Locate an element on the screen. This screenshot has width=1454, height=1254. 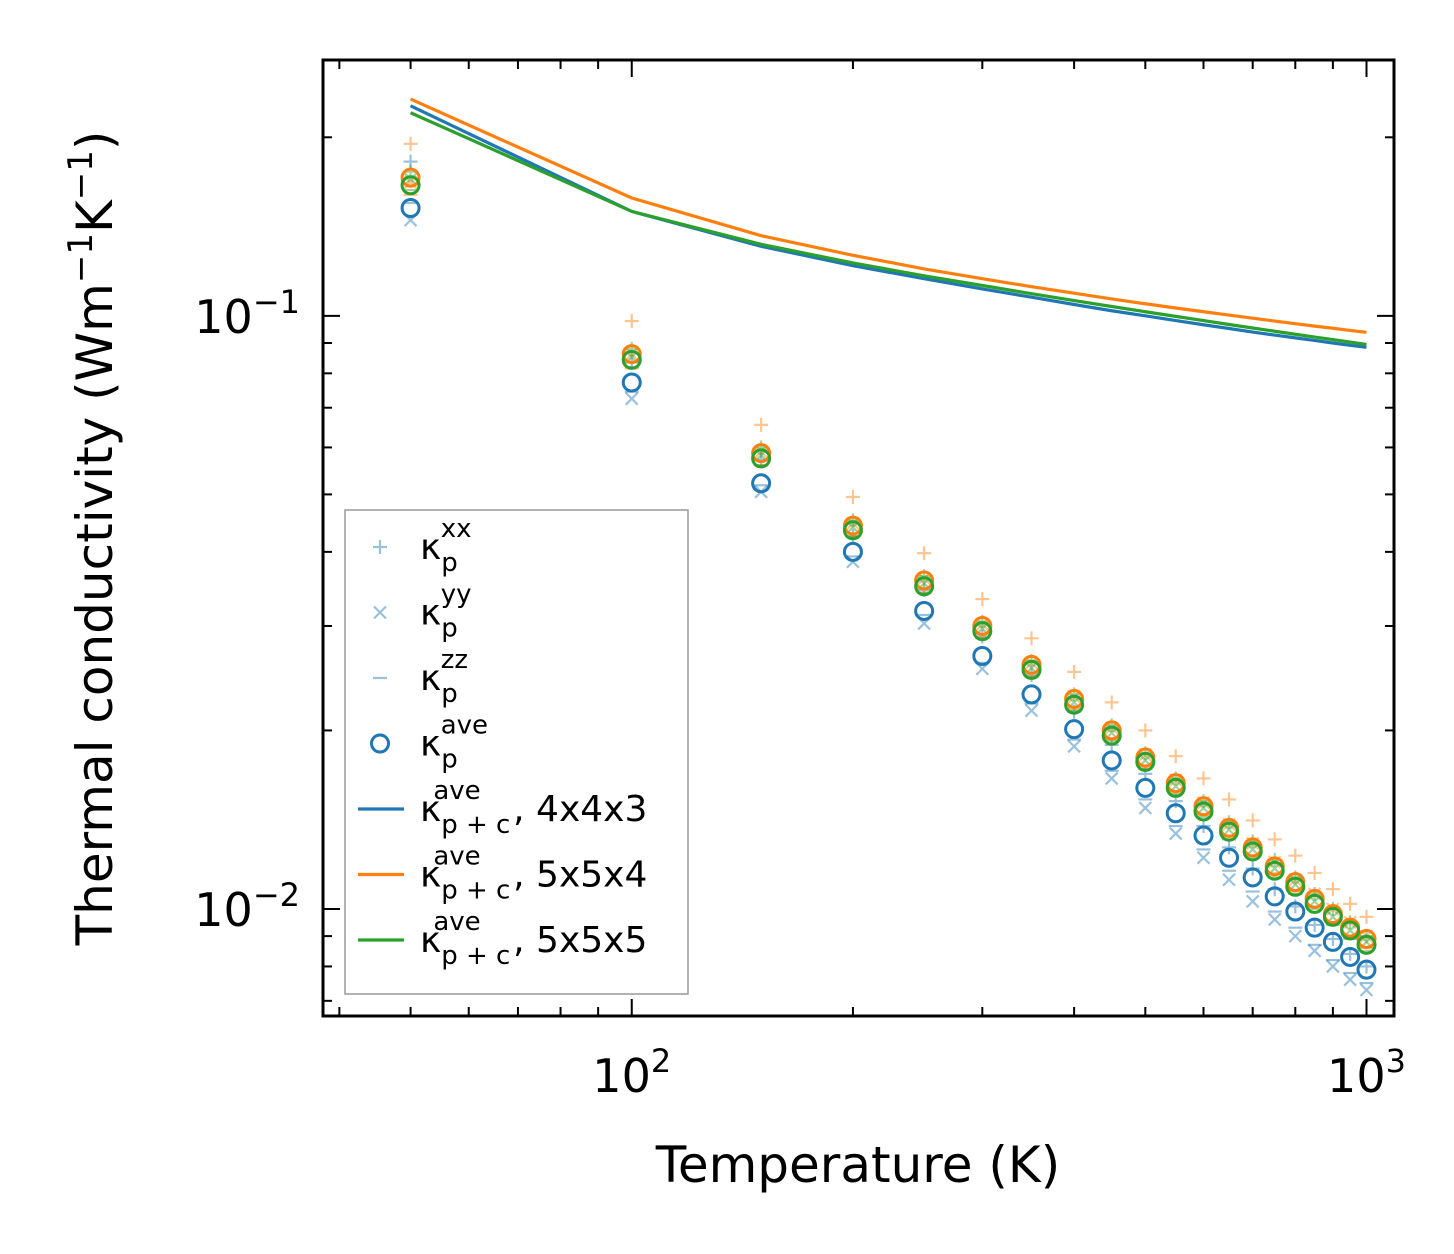
legend-entry-5: κp + cave, 4x4x3 is located at coordinates (502, 808).